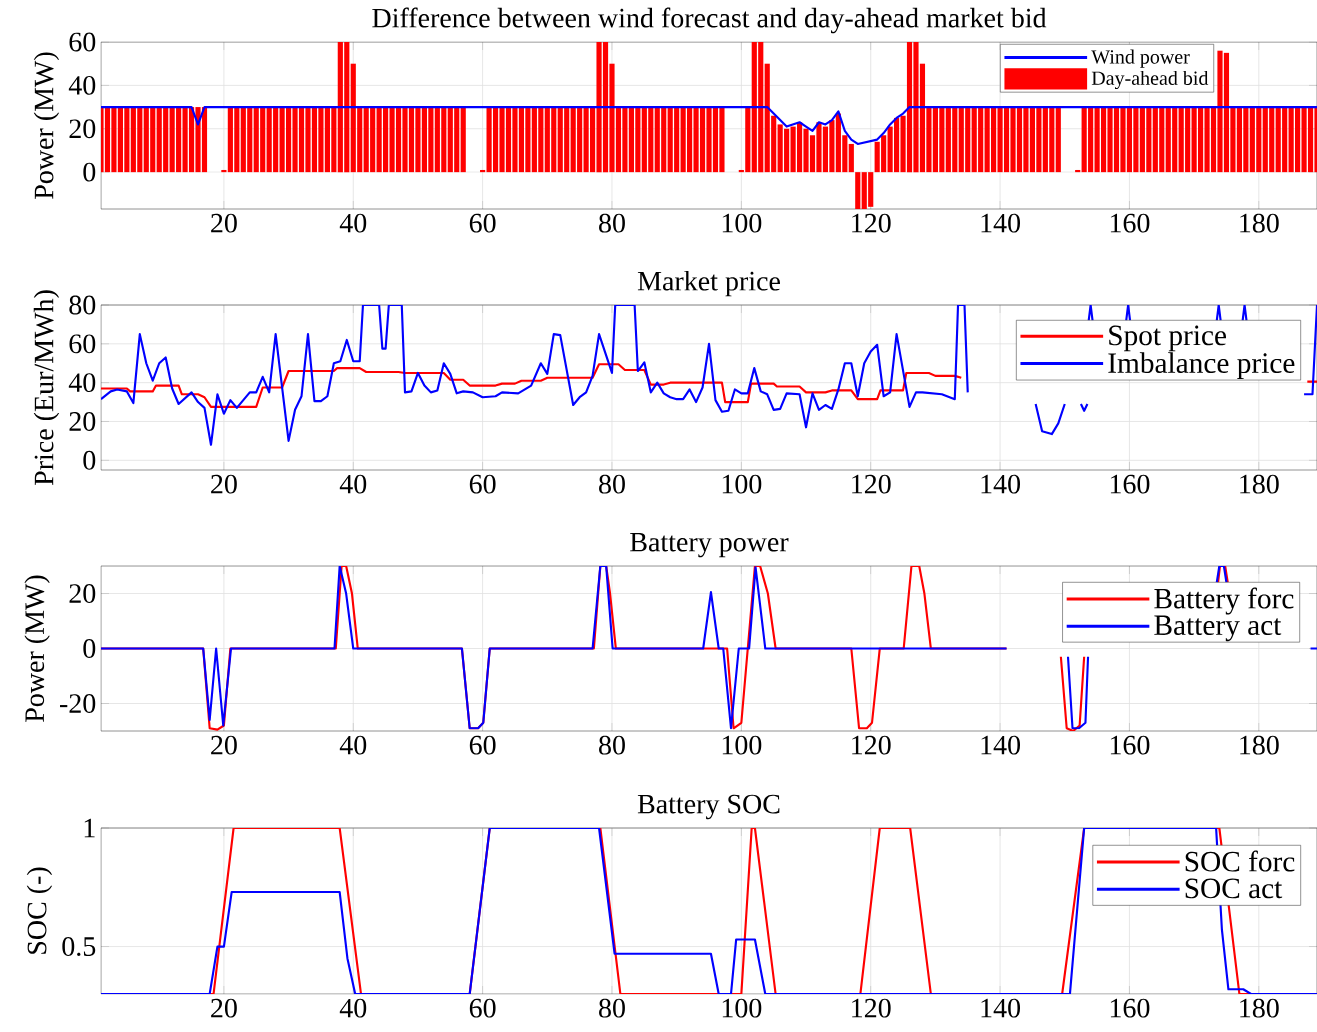 This screenshot has width=1317, height=1032. I want to click on chart-title: Market price, so click(708, 283).